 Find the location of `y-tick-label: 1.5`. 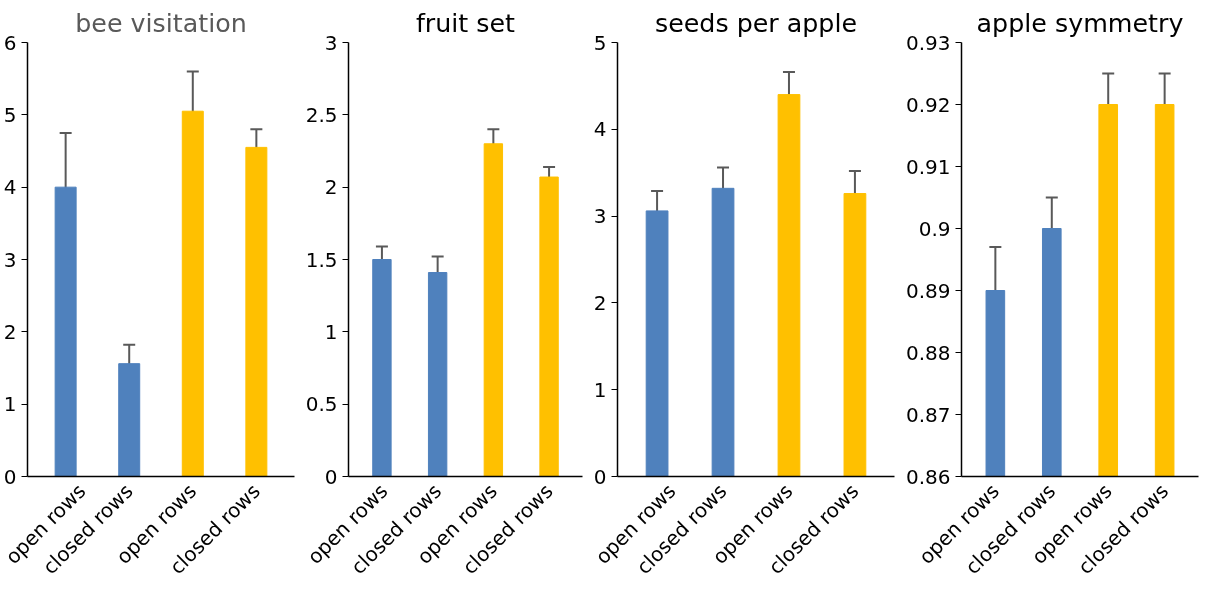

y-tick-label: 1.5 is located at coordinates (321, 259).